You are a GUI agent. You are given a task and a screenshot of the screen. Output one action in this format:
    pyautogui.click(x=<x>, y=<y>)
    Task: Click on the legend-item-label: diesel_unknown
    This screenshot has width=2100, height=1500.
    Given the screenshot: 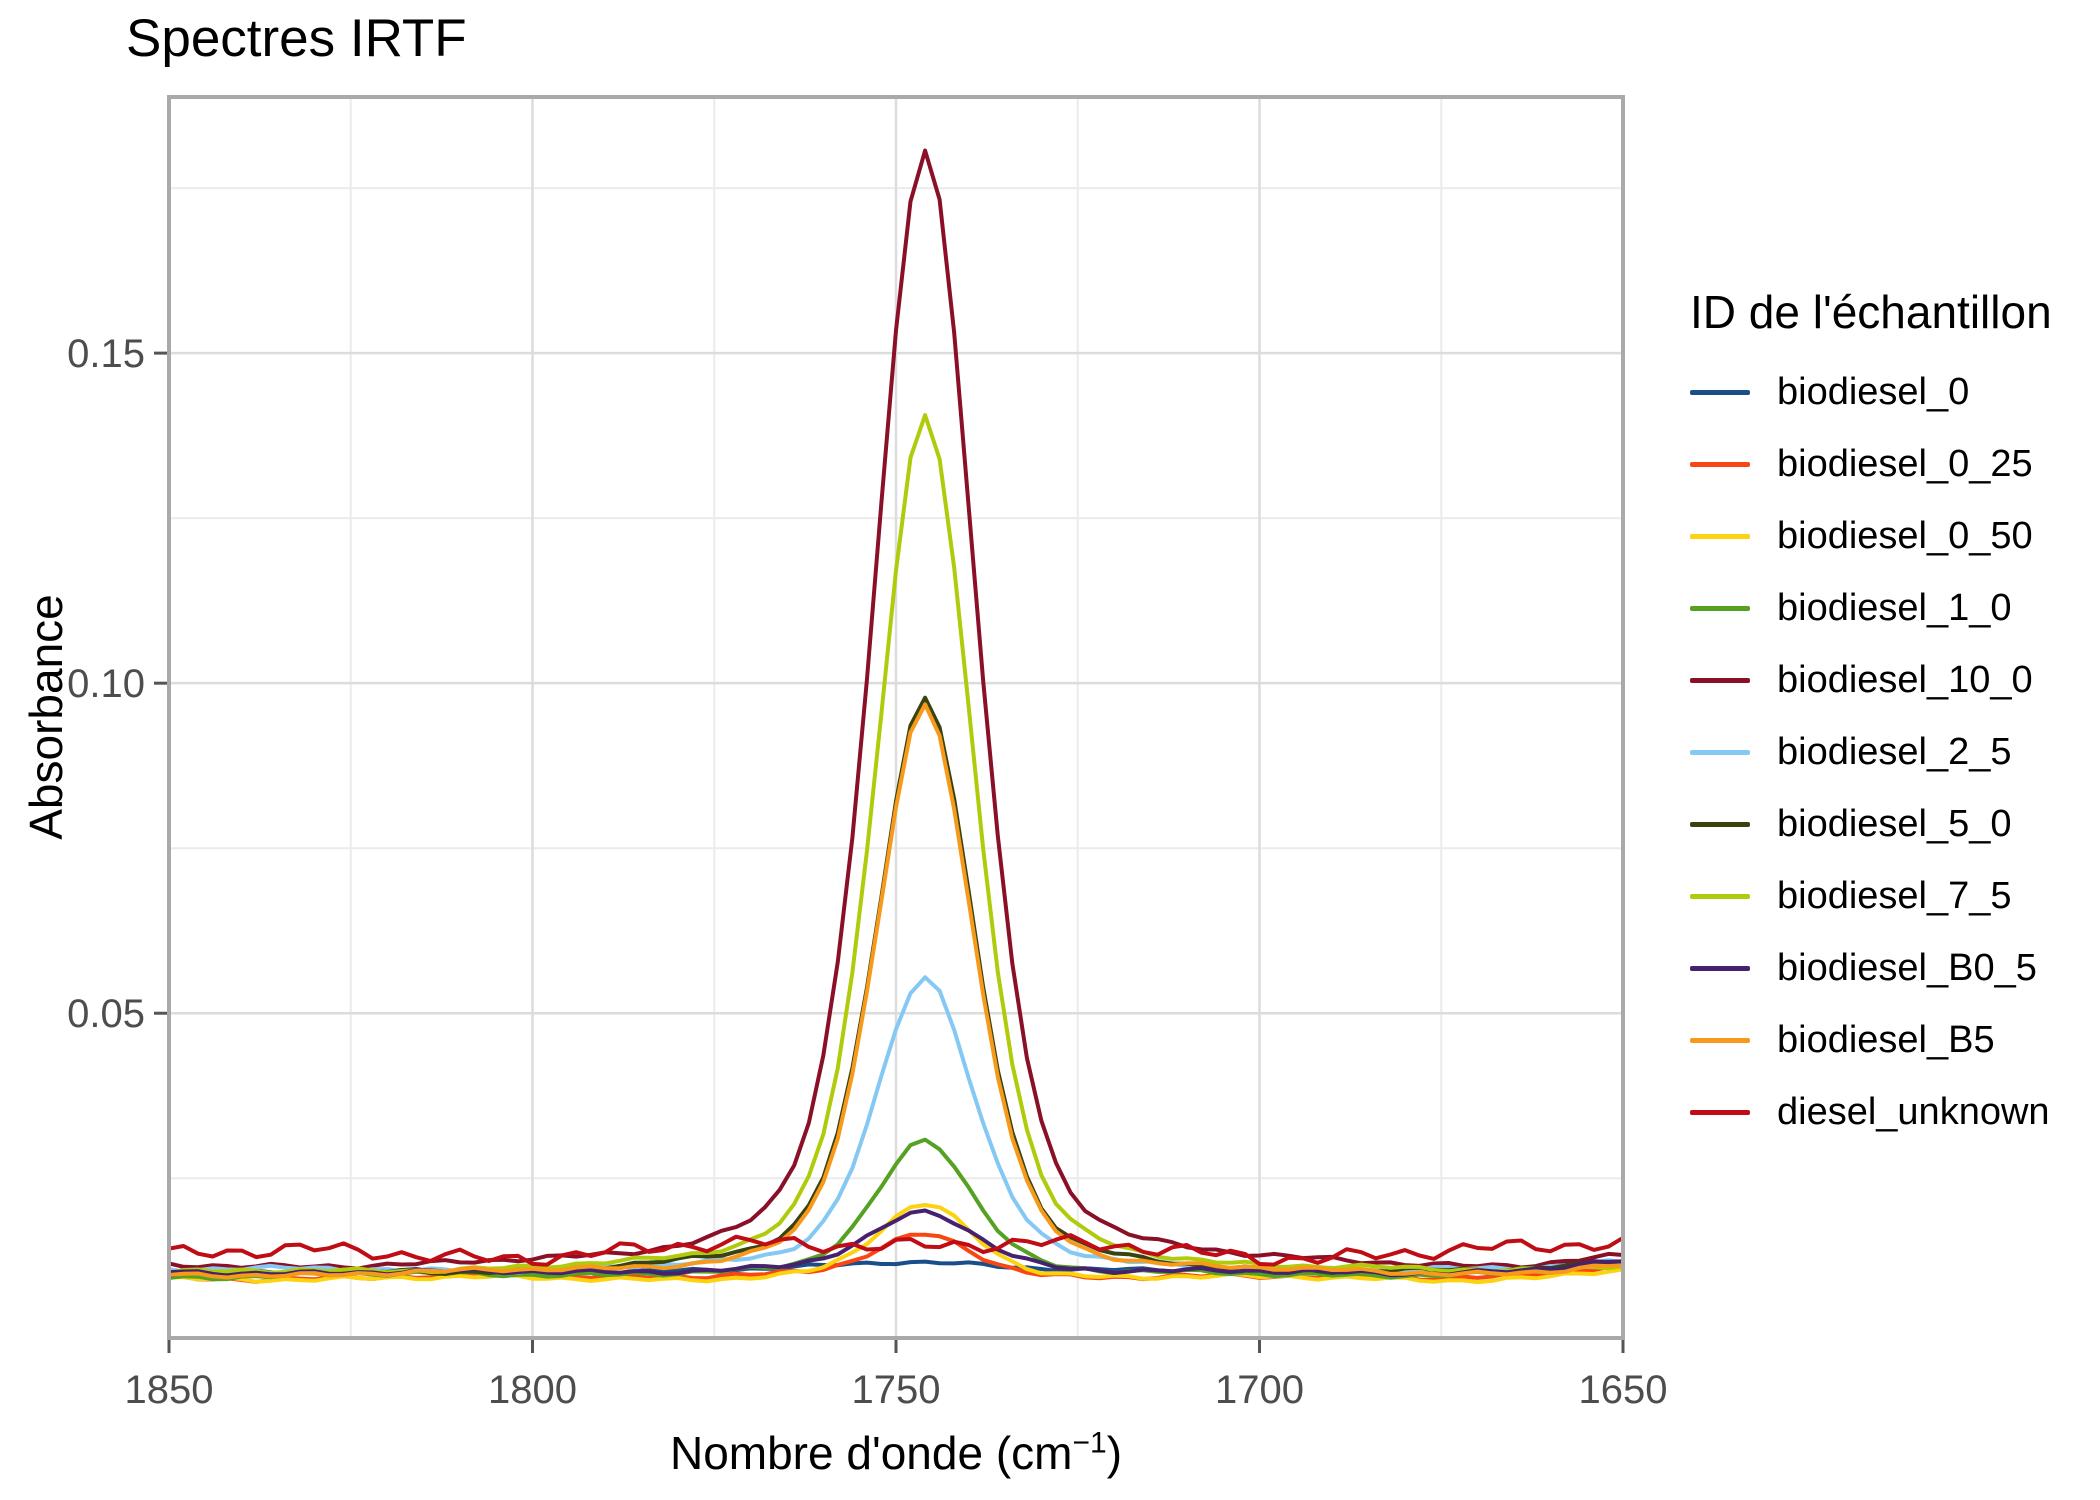 What is the action you would take?
    pyautogui.click(x=1913, y=1111)
    